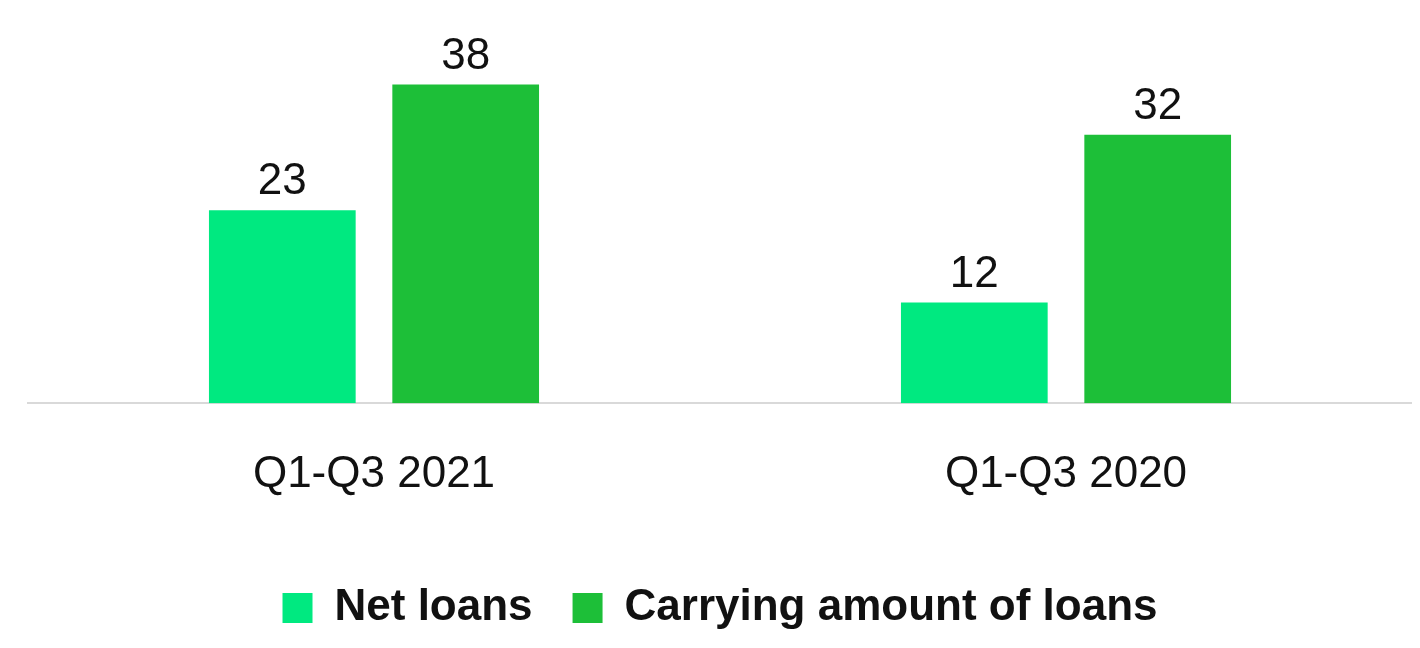 This screenshot has width=1420, height=648. I want to click on data-label: 23, so click(282, 179).